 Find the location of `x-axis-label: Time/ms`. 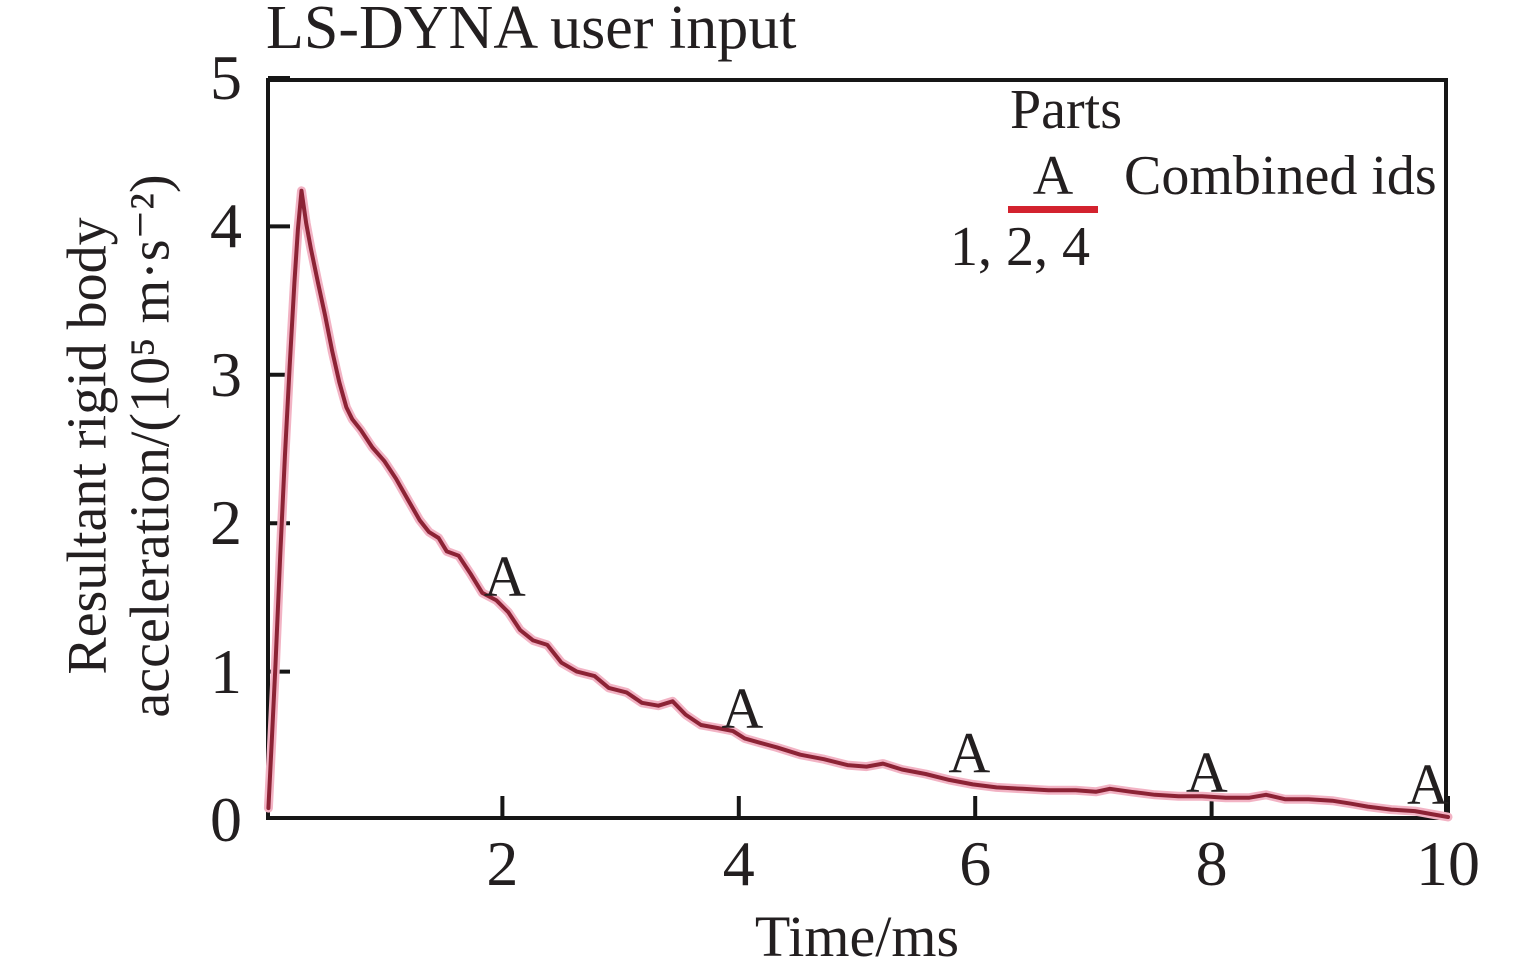

x-axis-label: Time/ms is located at coordinates (857, 936).